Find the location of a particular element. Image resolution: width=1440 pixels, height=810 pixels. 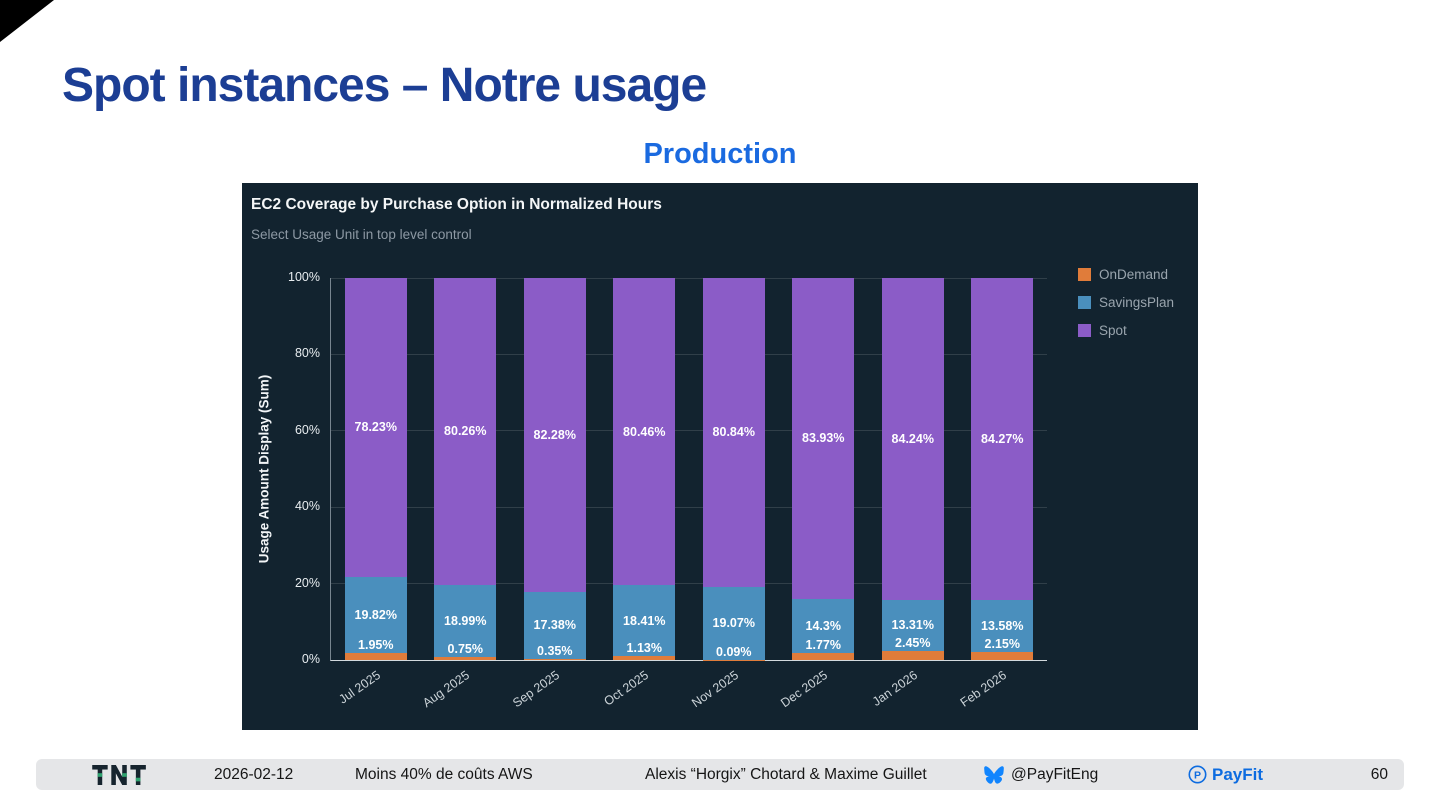

chart-subtitle: Select Usage Unit in top level control is located at coordinates (361, 234).